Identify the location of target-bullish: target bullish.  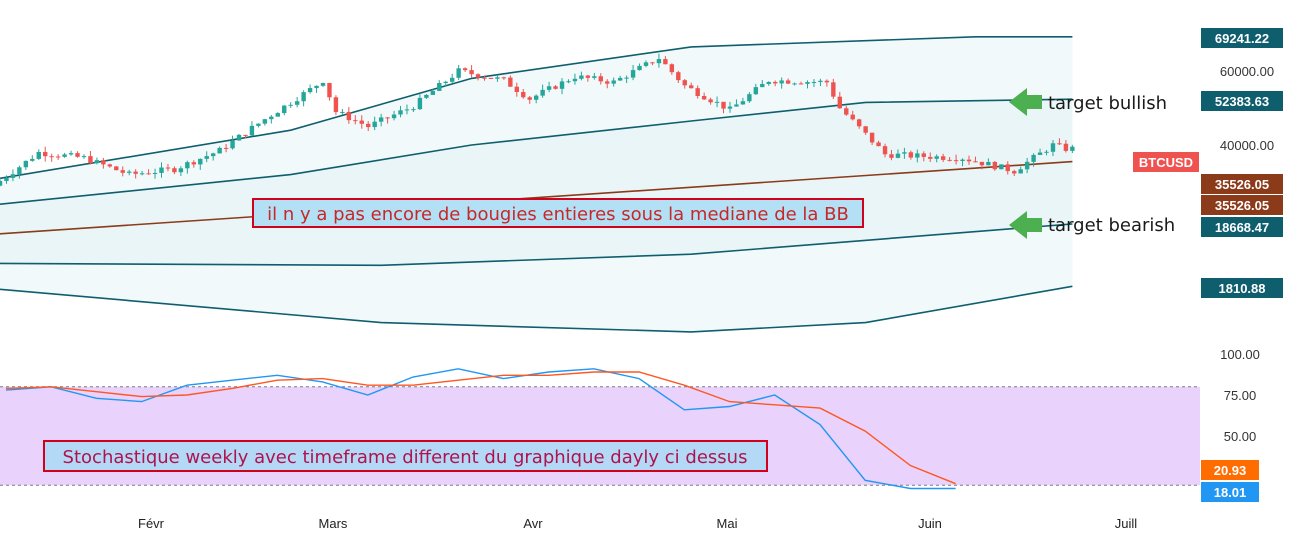
(1088, 102).